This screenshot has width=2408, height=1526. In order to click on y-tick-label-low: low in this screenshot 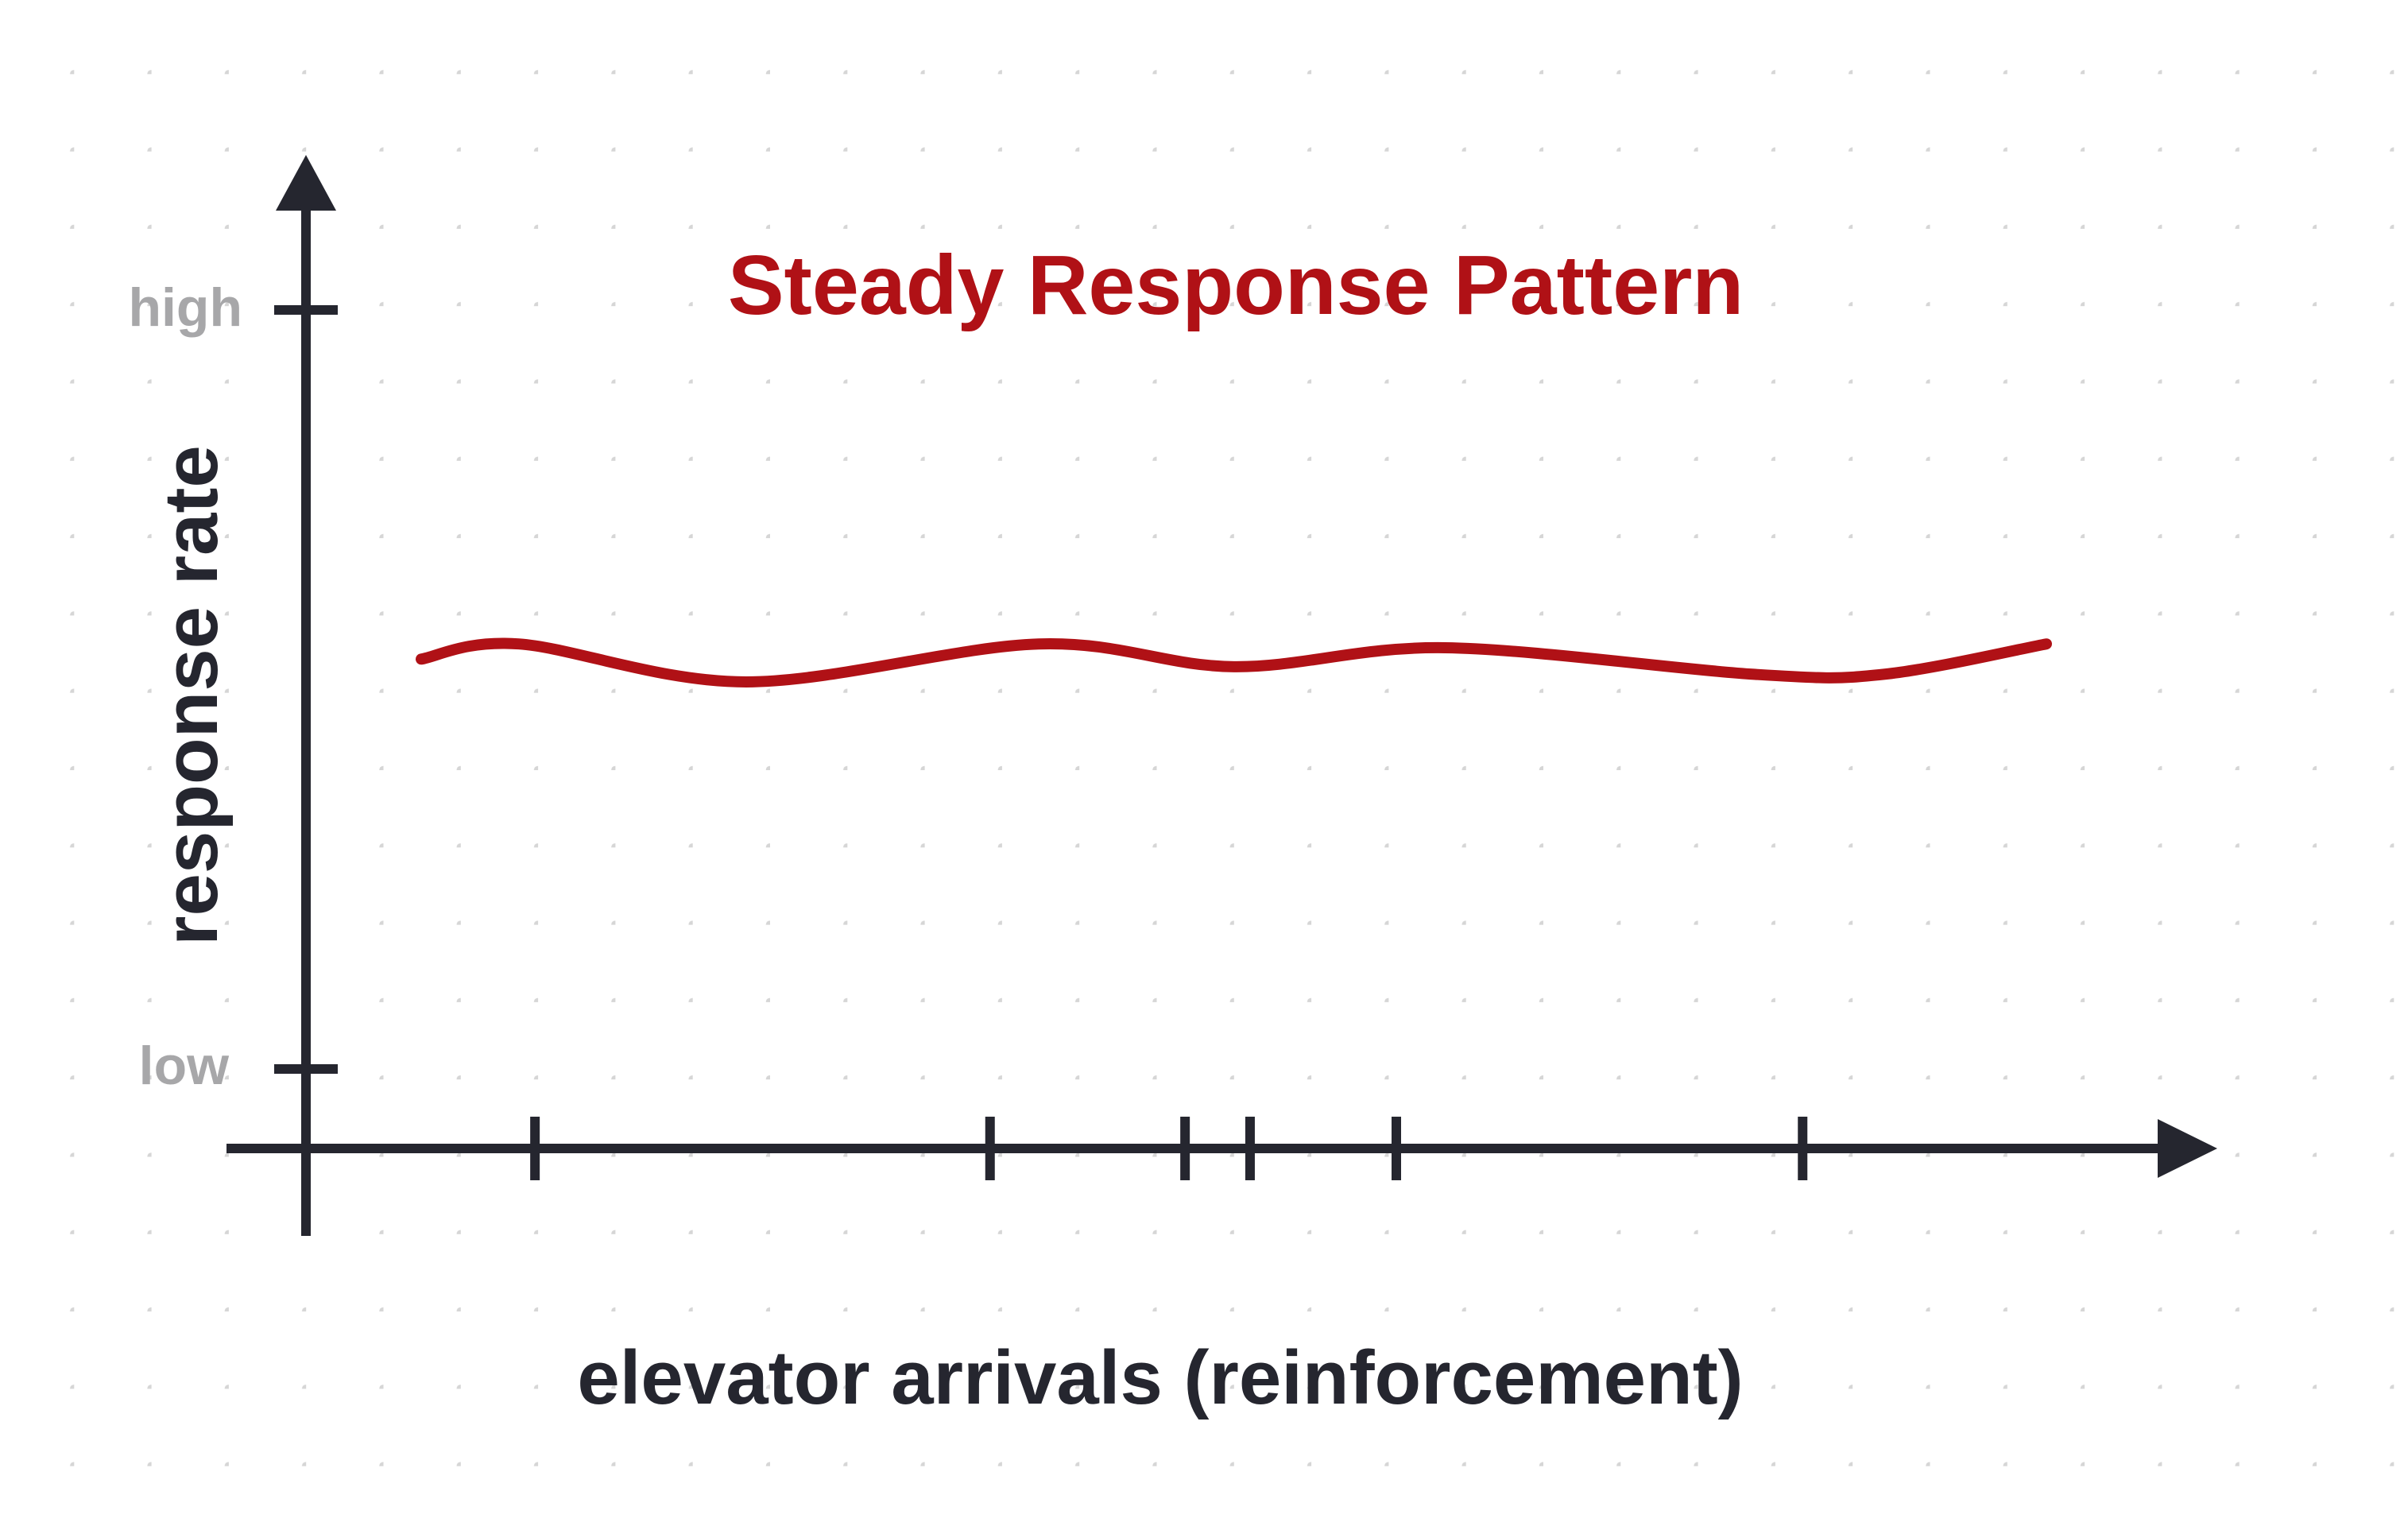, I will do `click(185, 1066)`.